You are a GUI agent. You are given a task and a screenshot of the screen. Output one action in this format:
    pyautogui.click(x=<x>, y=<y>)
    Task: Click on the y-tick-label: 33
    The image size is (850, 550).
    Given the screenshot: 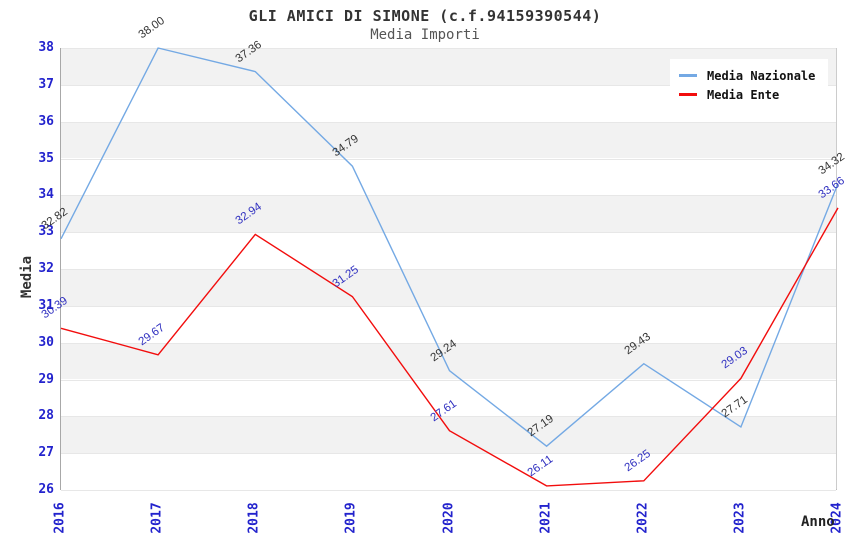 What is the action you would take?
    pyautogui.click(x=46, y=232)
    